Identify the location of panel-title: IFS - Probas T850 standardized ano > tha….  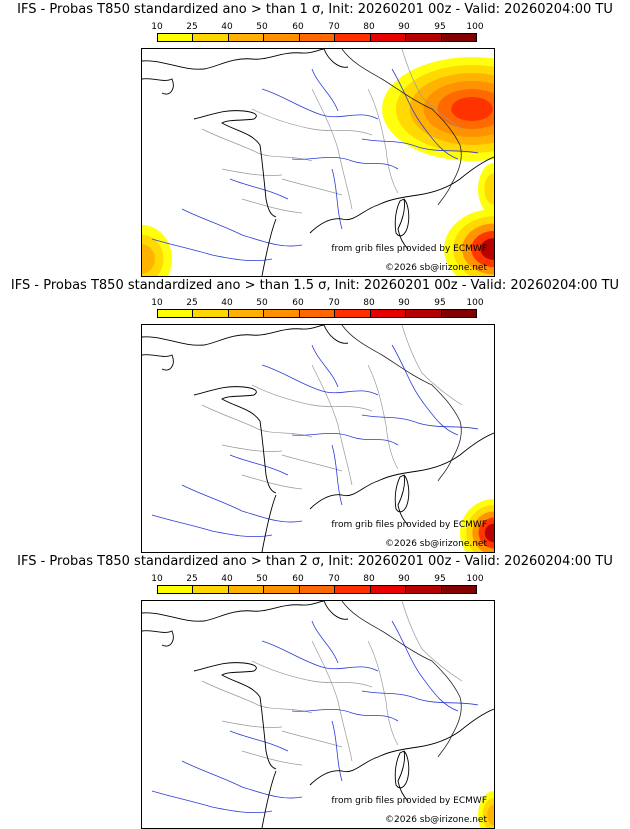
(315, 285).